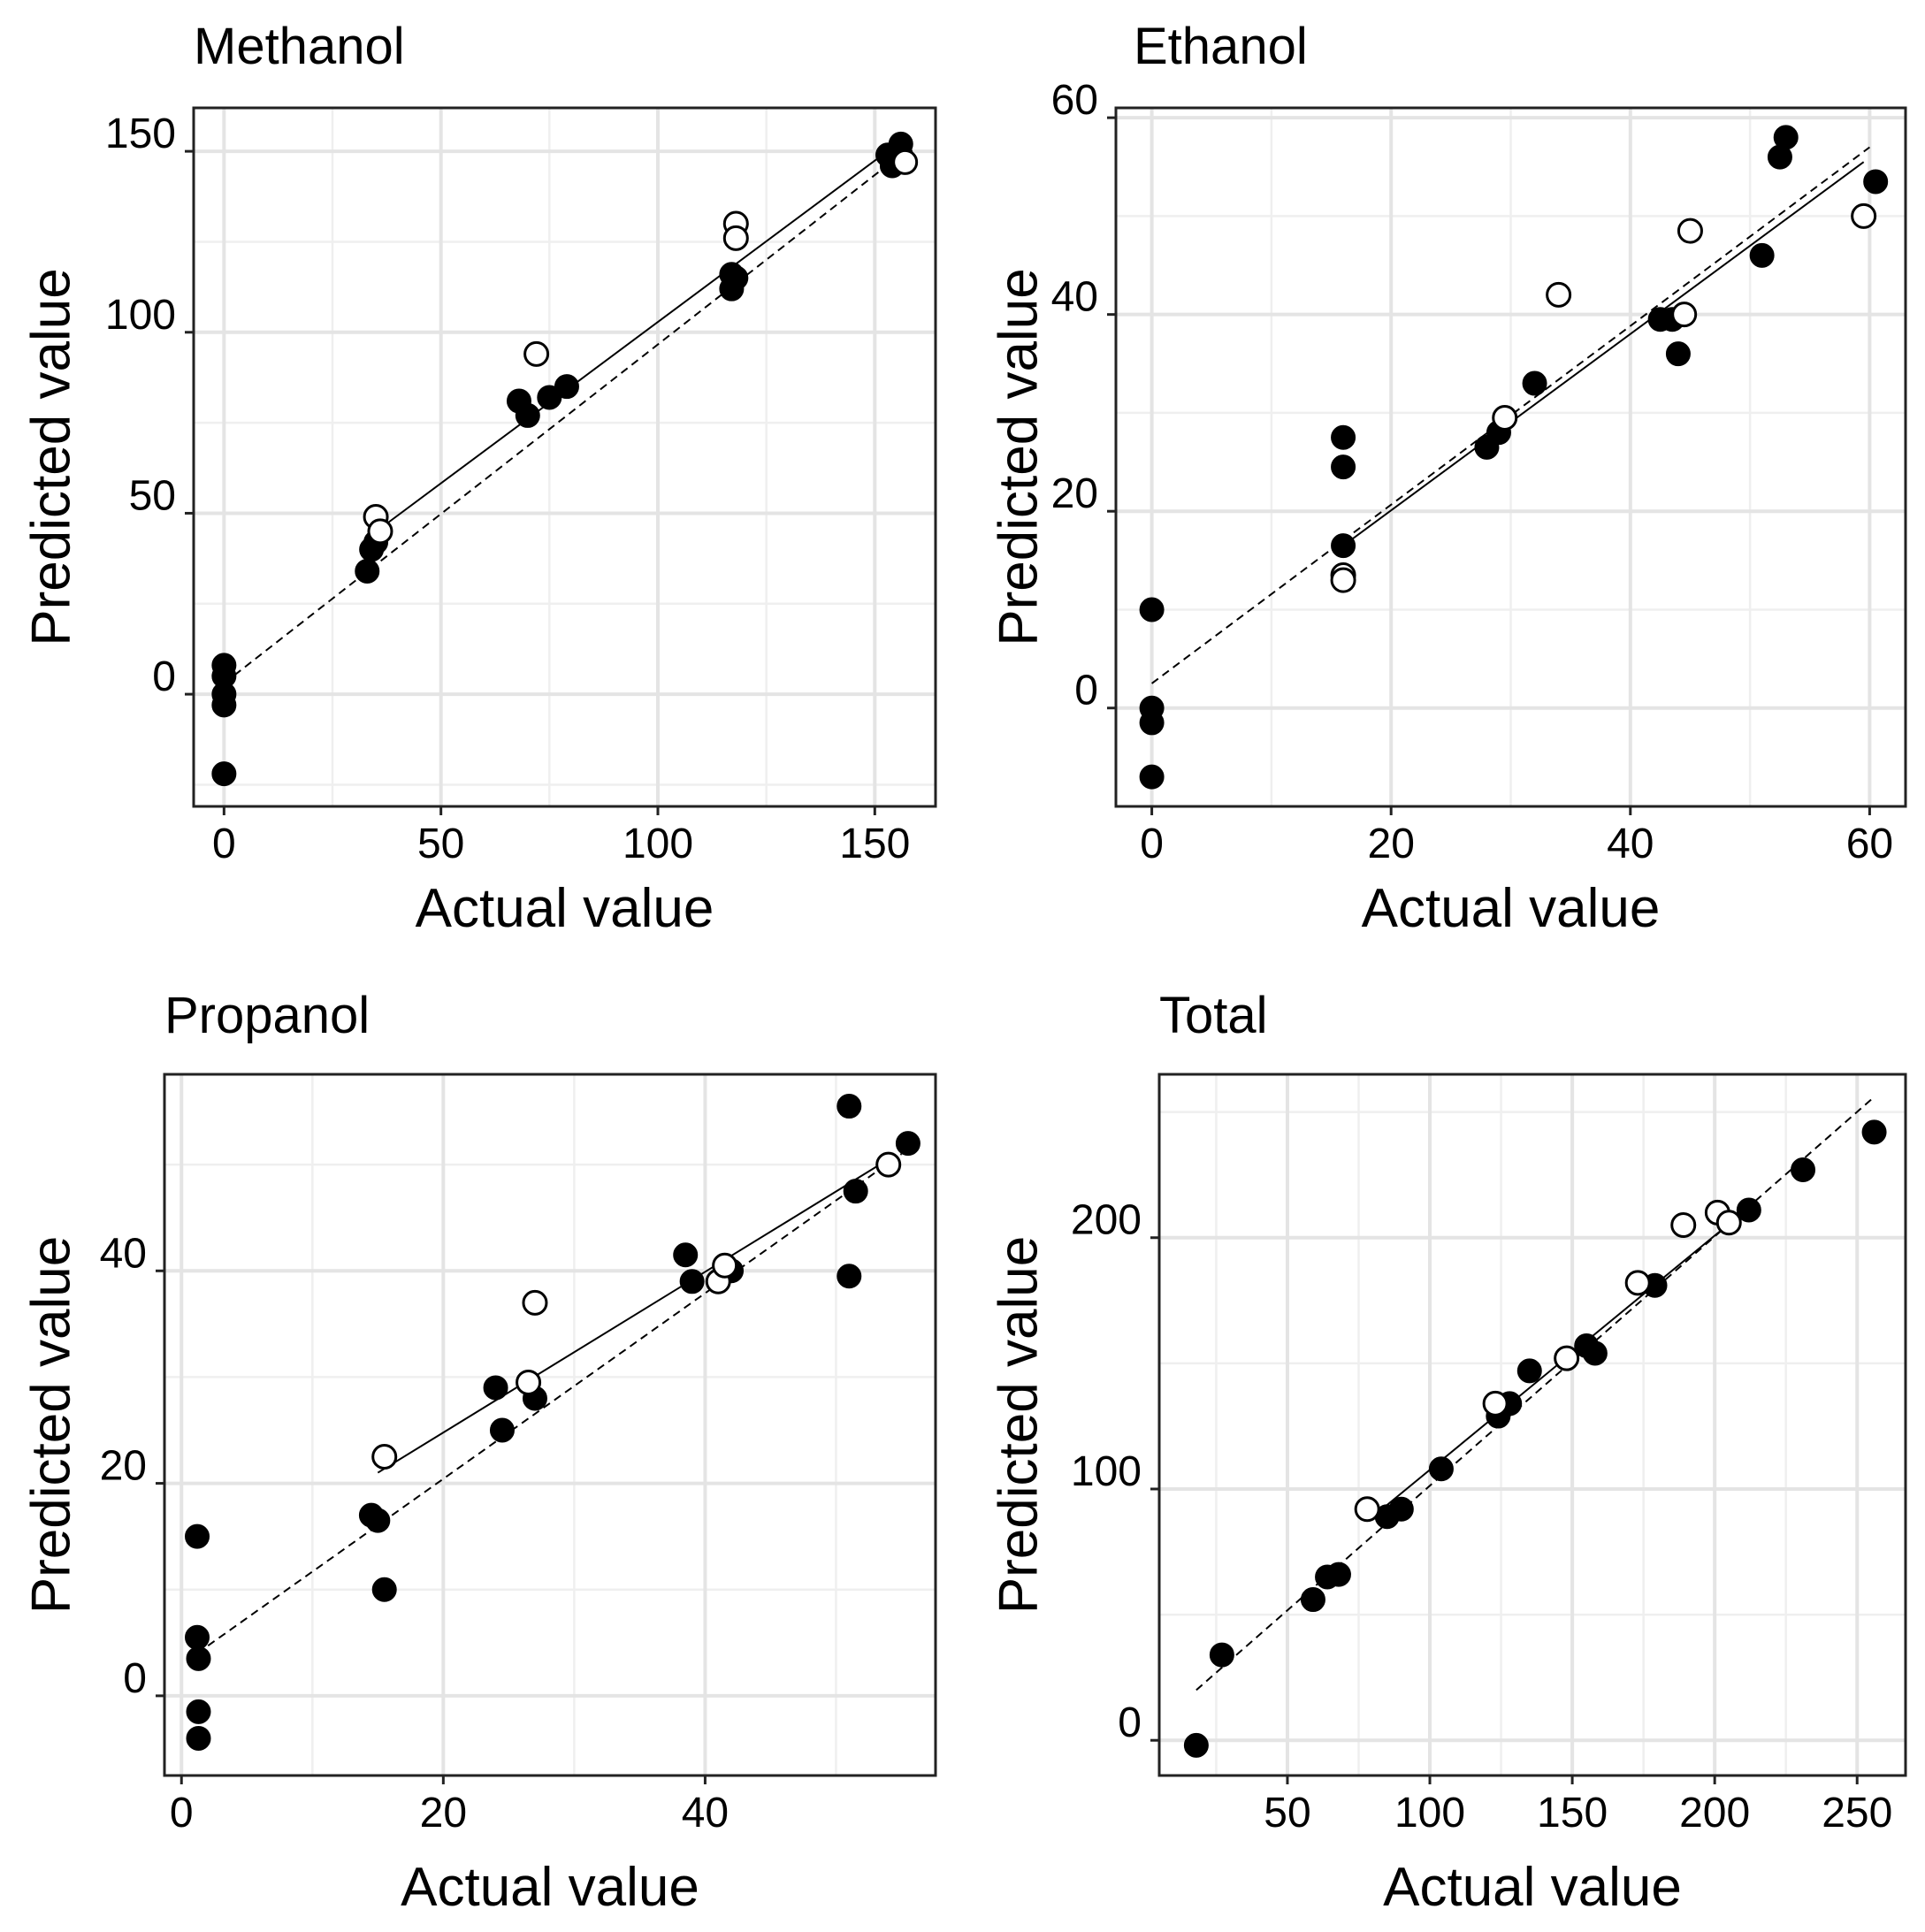 The height and width of the screenshot is (1932, 1925). What do you see at coordinates (140, 134) in the screenshot?
I see `y-tick-label: 150` at bounding box center [140, 134].